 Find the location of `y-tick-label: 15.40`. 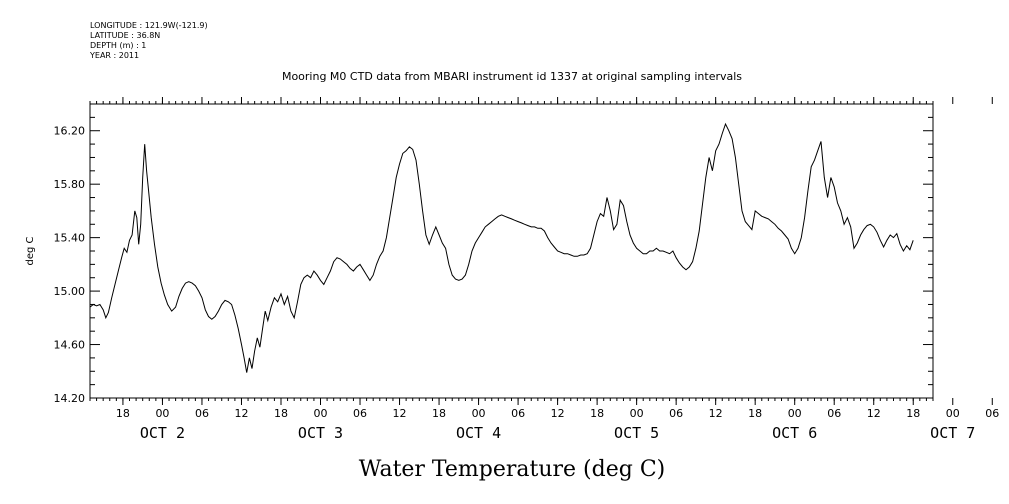

y-tick-label: 15.40 is located at coordinates (70, 238).